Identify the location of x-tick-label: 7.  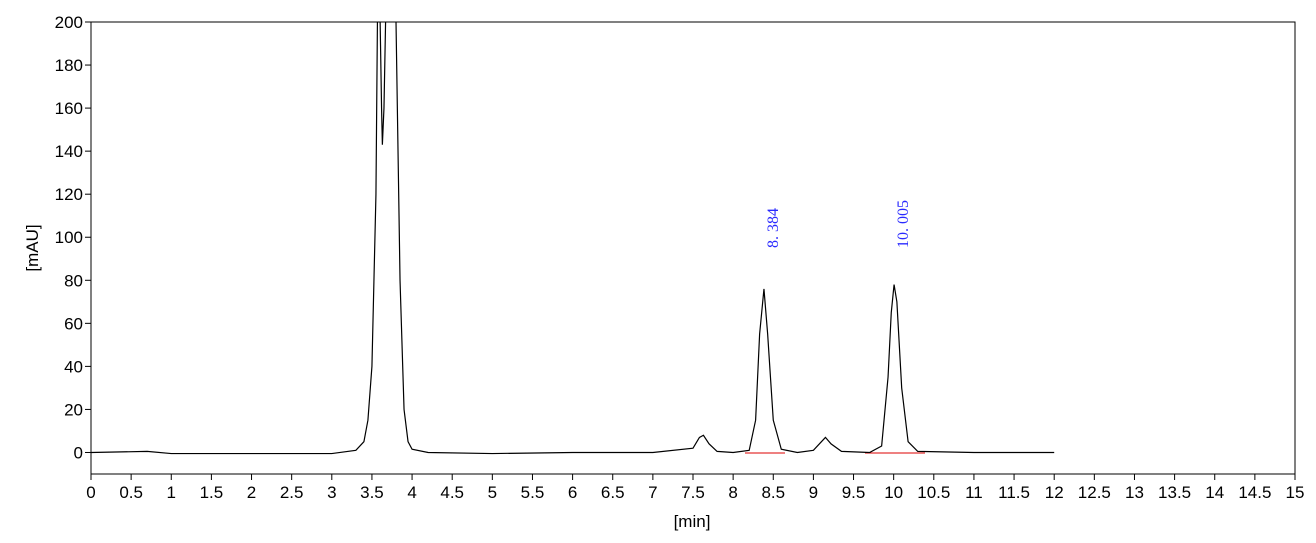
(652, 492).